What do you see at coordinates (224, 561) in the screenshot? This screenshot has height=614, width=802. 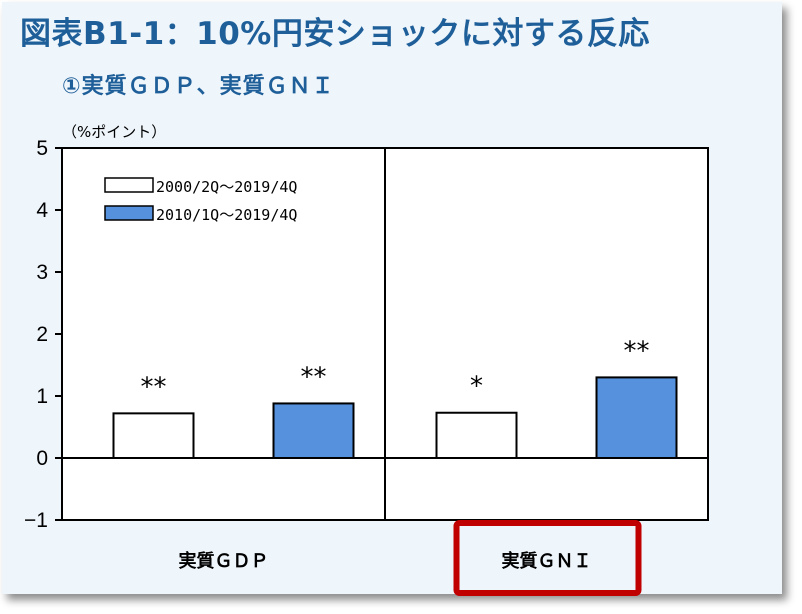 I see `category-label: 実質ＧＤＰ` at bounding box center [224, 561].